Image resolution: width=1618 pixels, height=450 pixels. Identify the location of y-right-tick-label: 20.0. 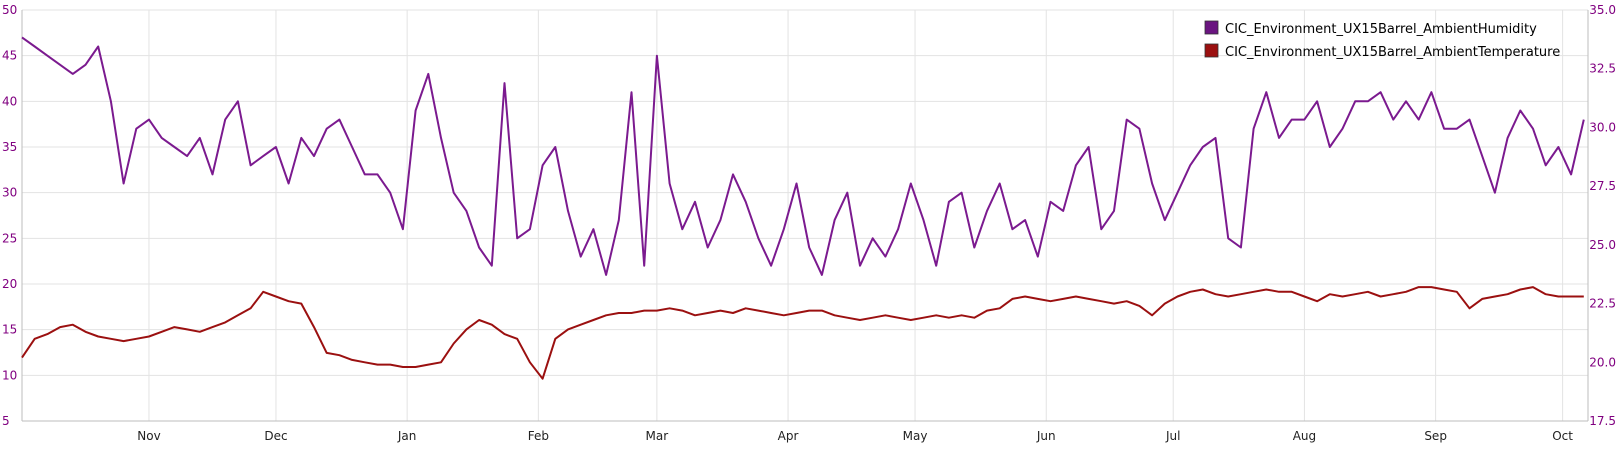
(1602, 362).